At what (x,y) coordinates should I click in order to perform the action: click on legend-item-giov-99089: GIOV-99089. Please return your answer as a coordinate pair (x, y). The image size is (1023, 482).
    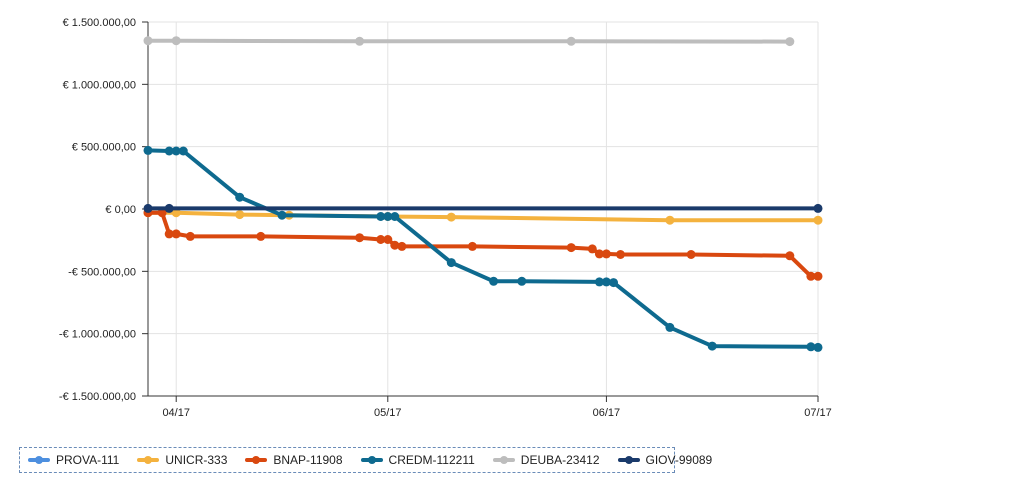
    Looking at the image, I should click on (665, 460).